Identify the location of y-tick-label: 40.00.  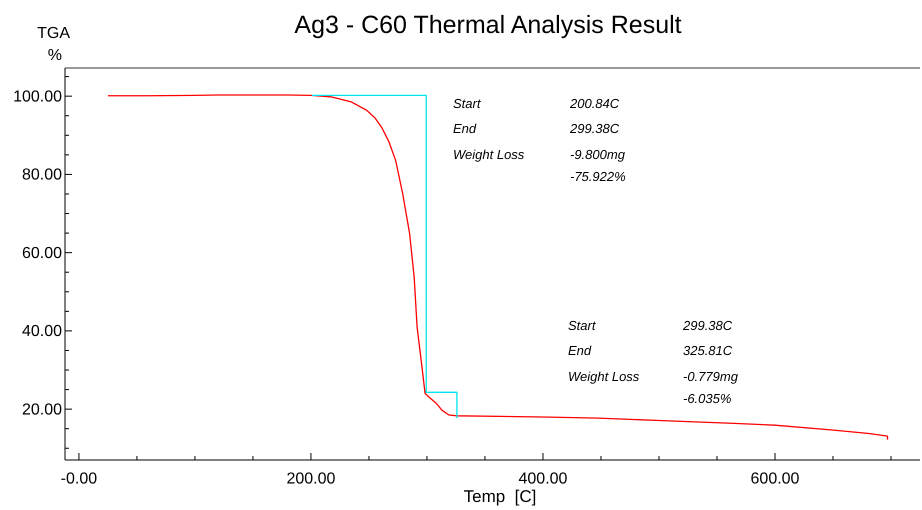
(42, 331).